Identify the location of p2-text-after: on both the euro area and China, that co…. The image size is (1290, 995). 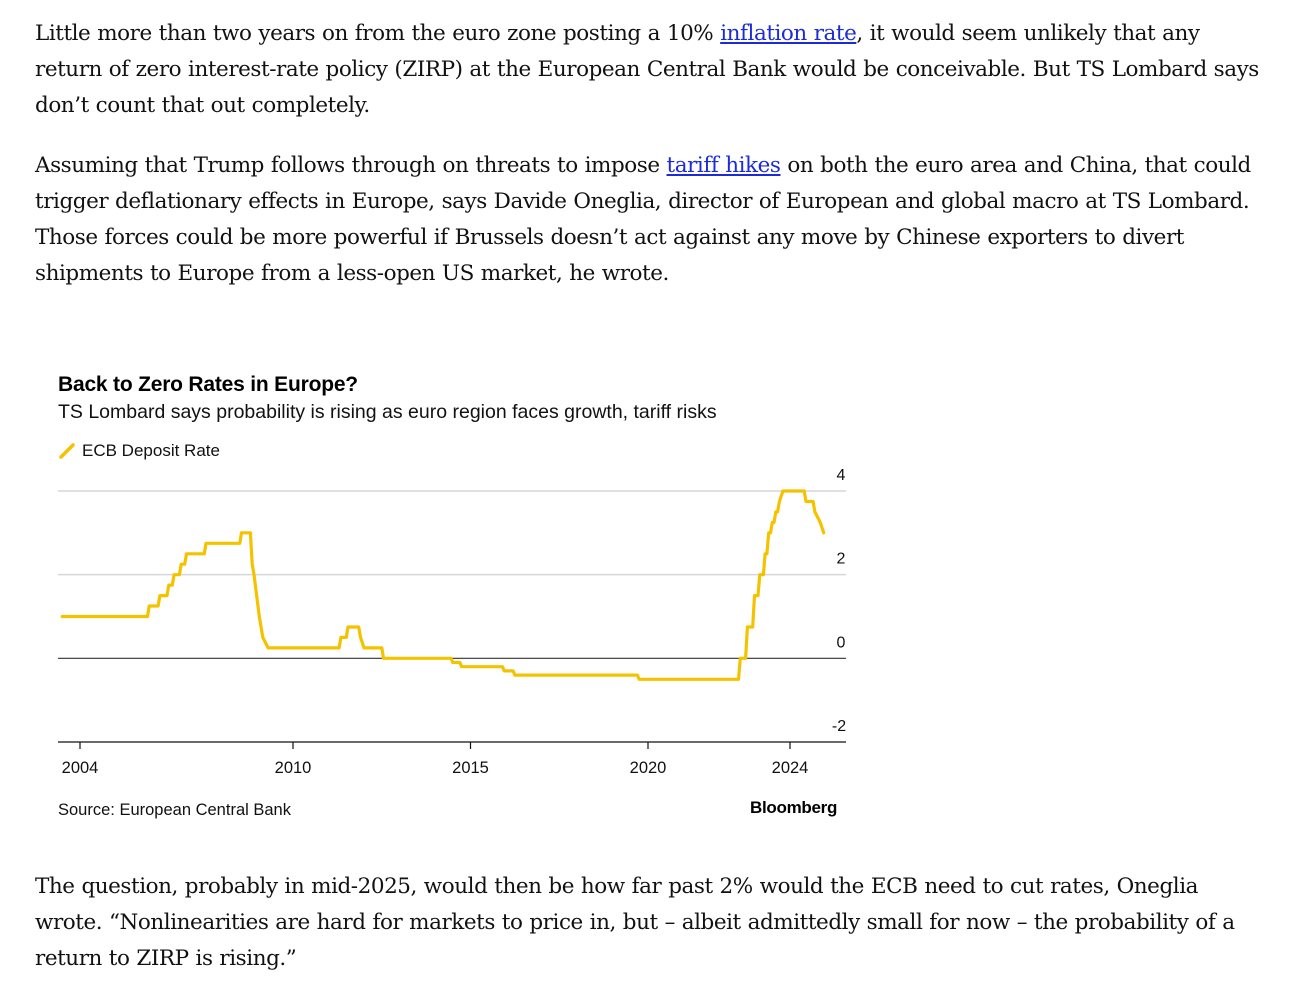
(643, 219).